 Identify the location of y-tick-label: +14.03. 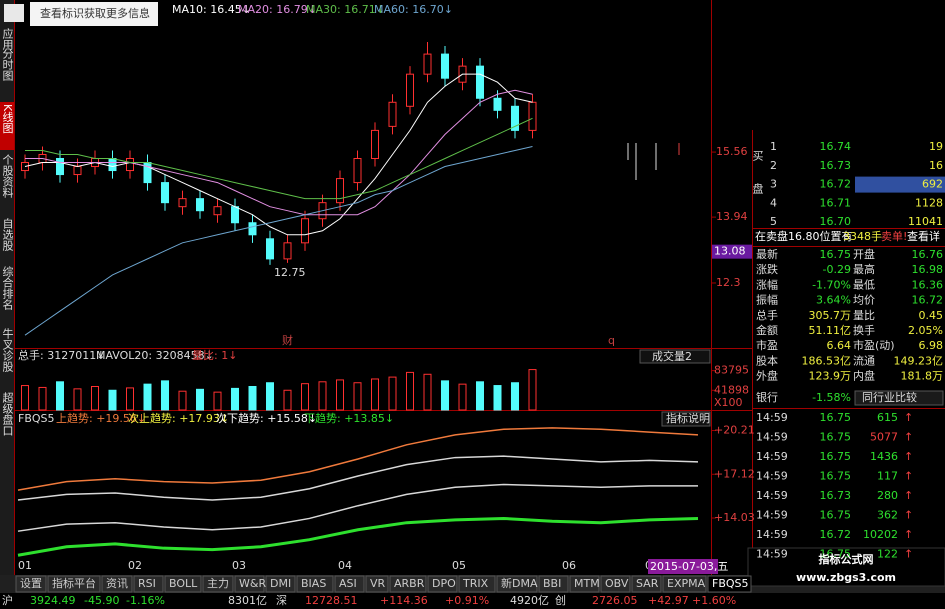
(734, 517).